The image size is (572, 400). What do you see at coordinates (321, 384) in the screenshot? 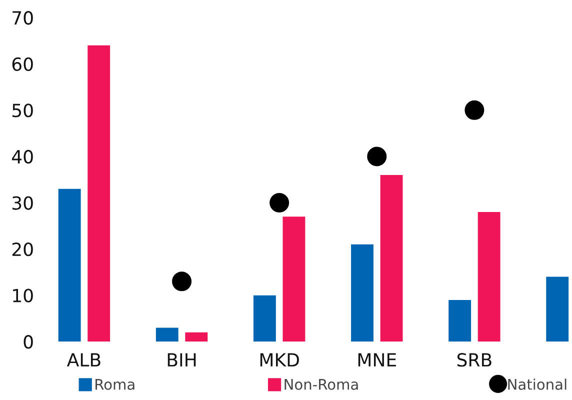
I see `legend-label: Non-Roma` at bounding box center [321, 384].